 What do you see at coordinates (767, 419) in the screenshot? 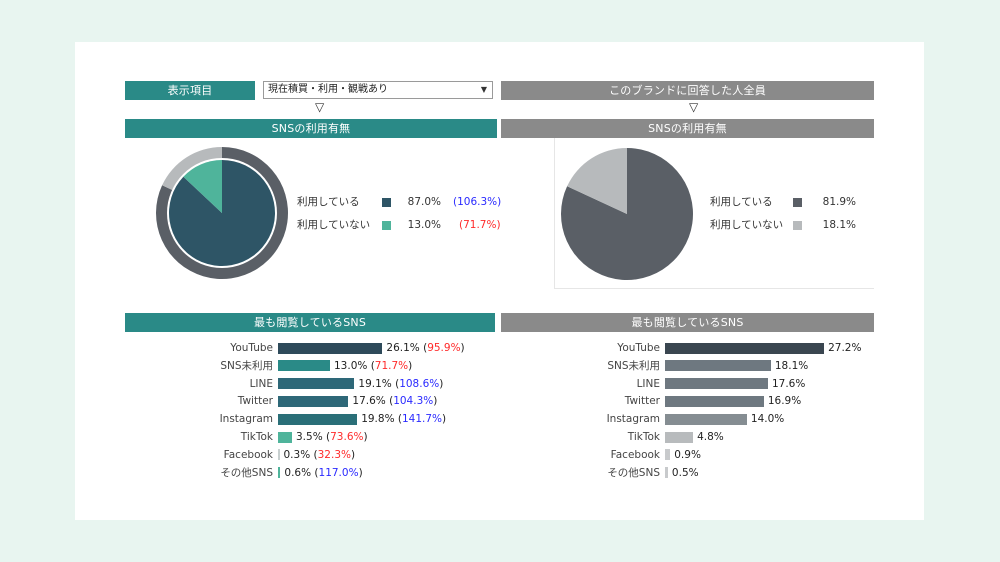
I see `right-bar-value: 14.0%` at bounding box center [767, 419].